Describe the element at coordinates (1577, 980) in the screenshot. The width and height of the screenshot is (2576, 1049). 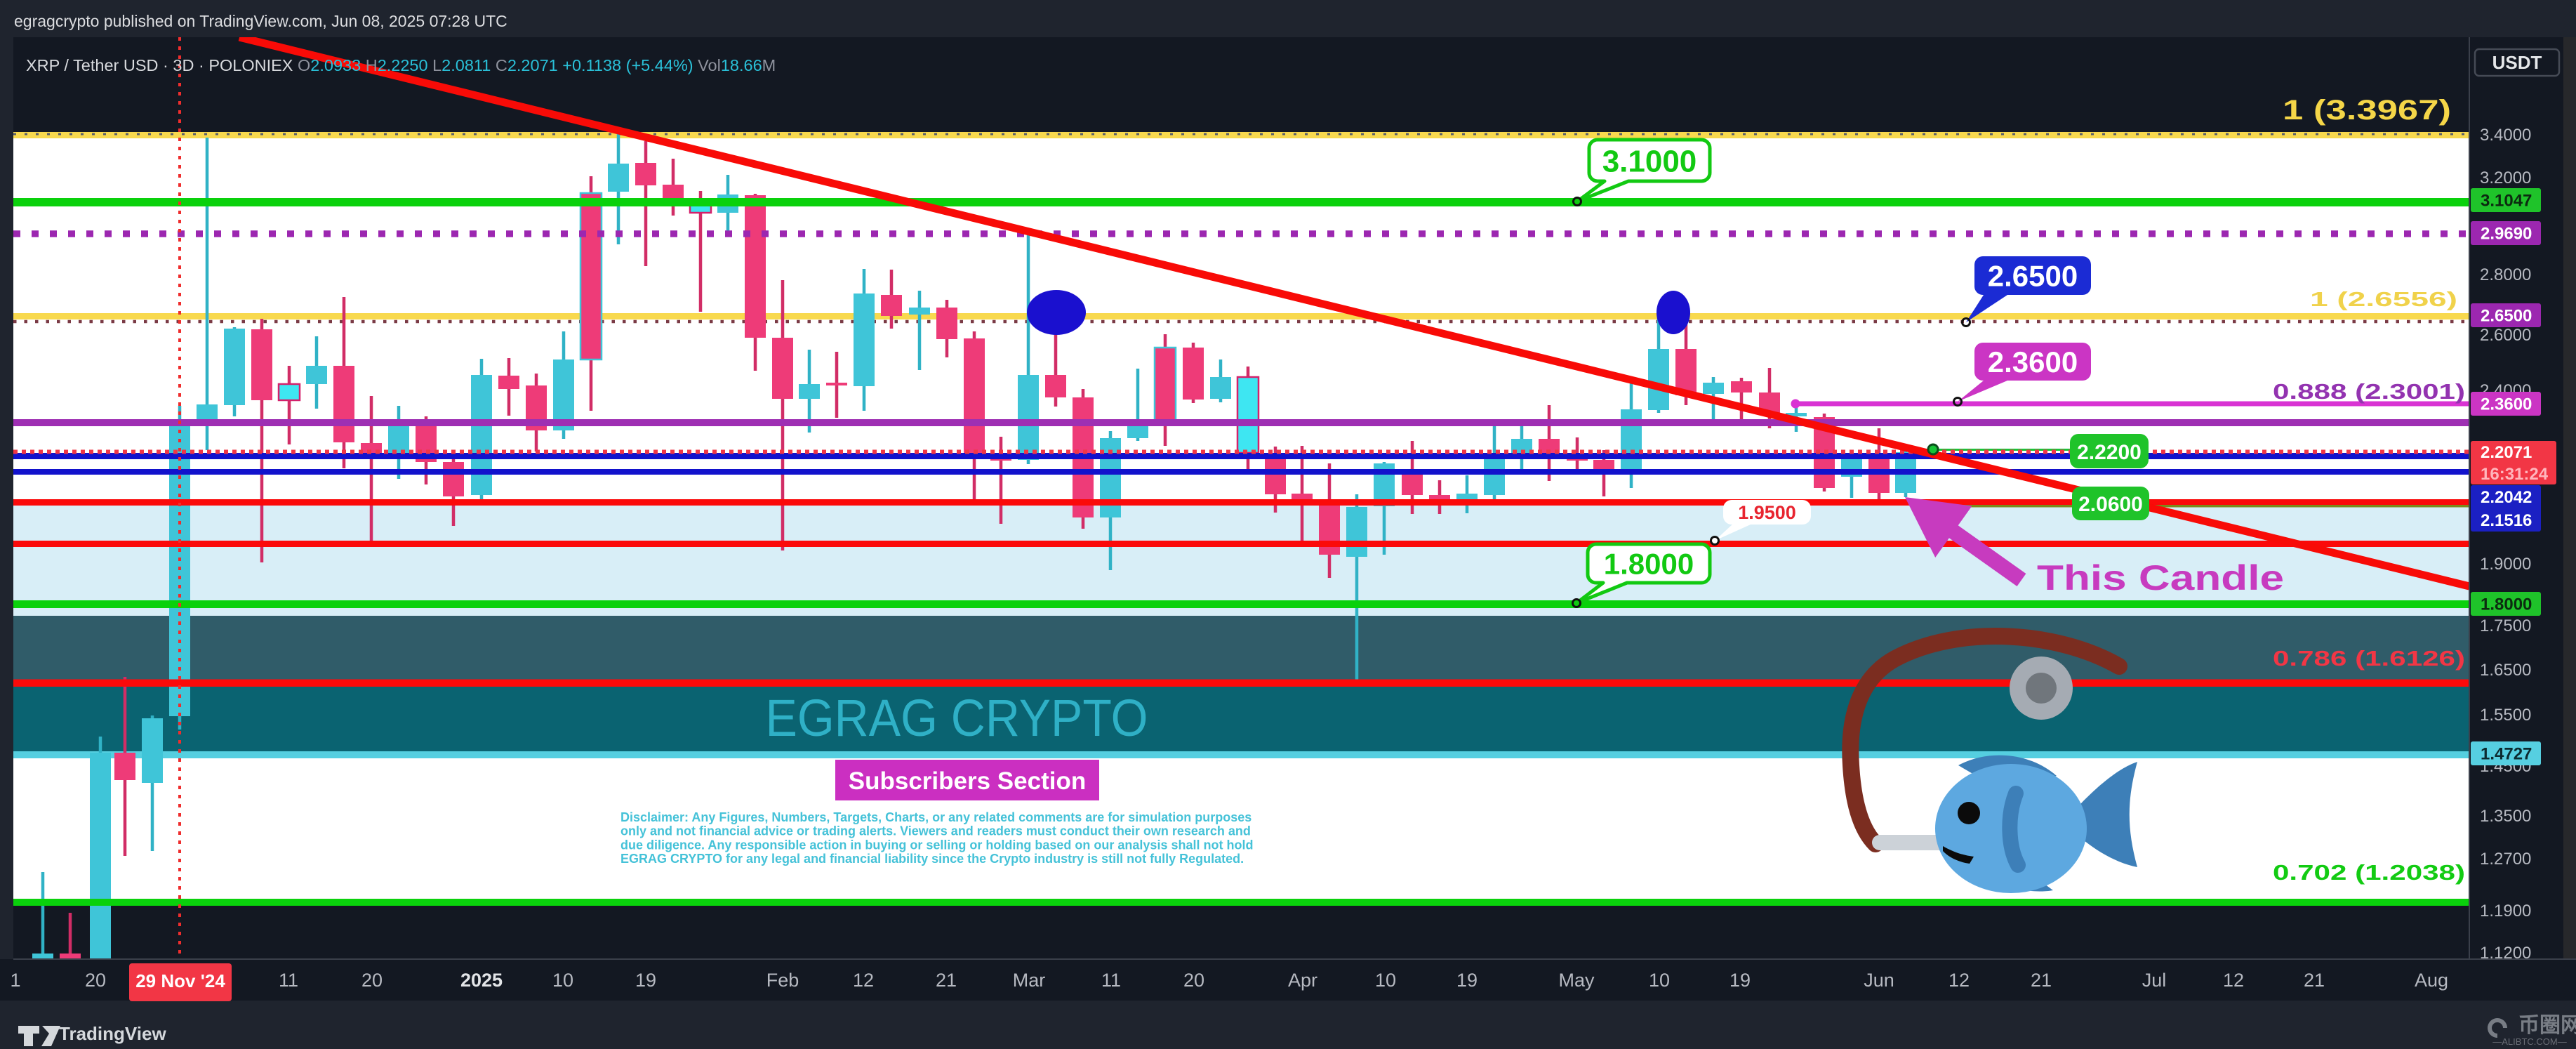
I see `svg-text: May` at that location.